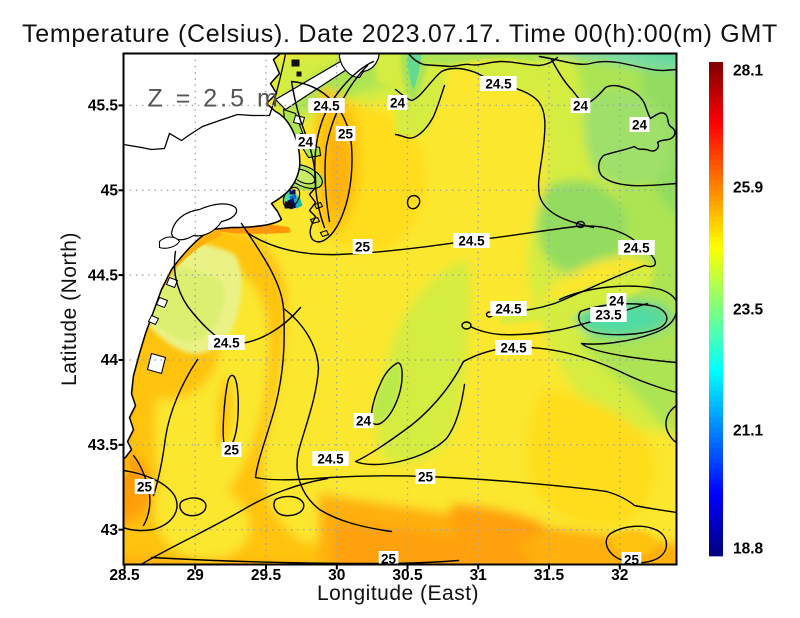 This screenshot has width=800, height=618. Describe the element at coordinates (69, 309) in the screenshot. I see `svg-text: Latitude (North)` at that location.